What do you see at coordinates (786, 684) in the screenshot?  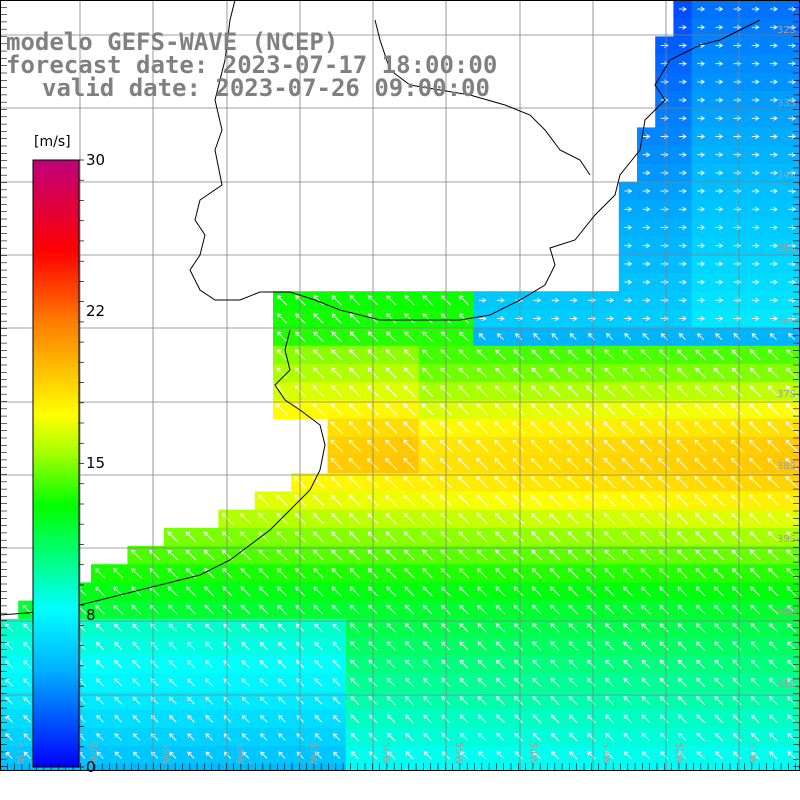 I see `latitude-label: 41S` at bounding box center [786, 684].